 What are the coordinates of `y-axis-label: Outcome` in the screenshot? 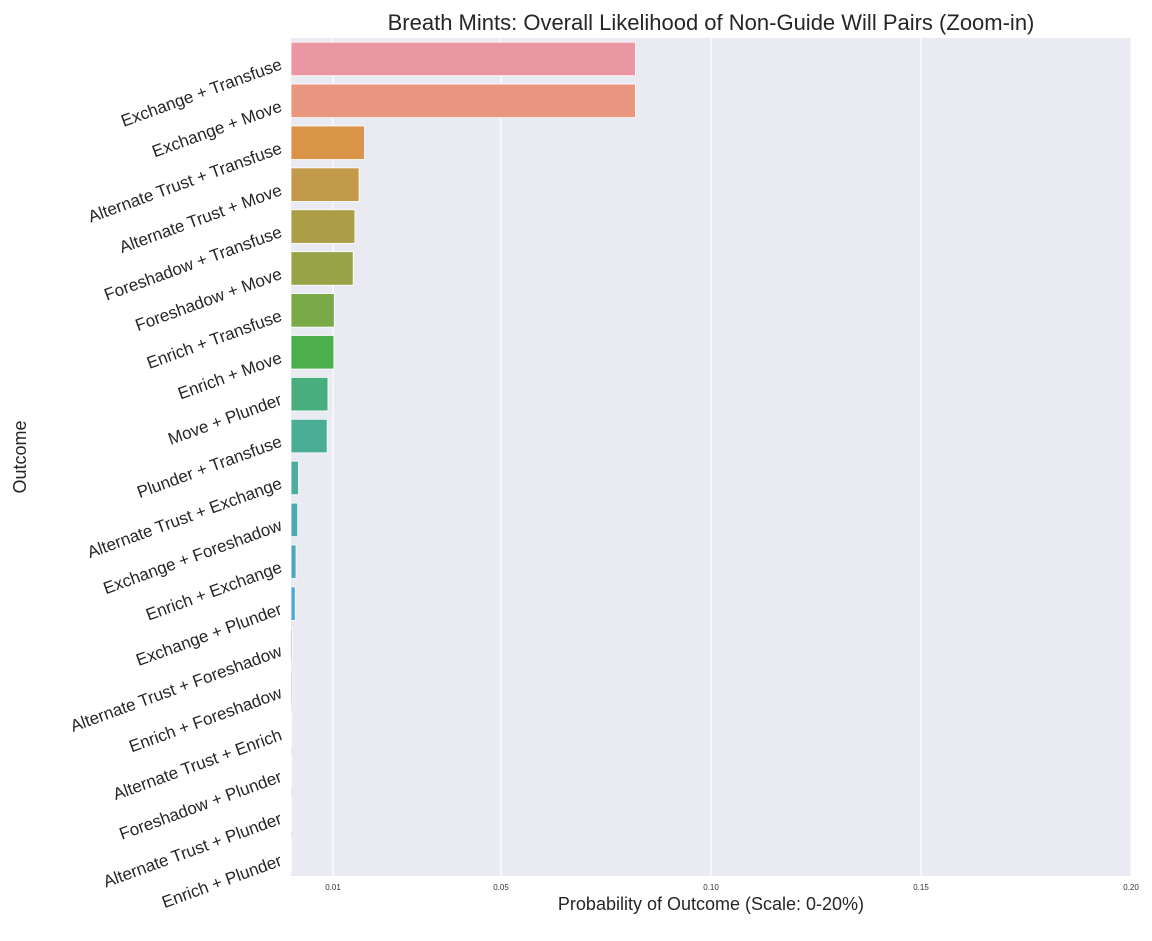 It's located at (20, 456).